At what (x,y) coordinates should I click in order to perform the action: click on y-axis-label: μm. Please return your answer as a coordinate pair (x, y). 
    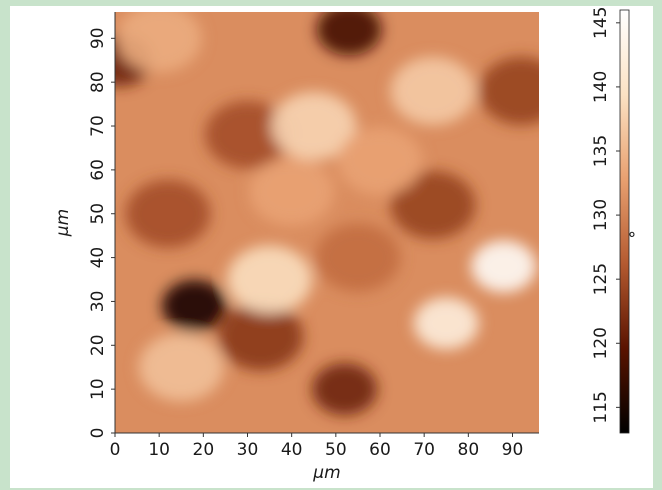
    Looking at the image, I should click on (63, 223).